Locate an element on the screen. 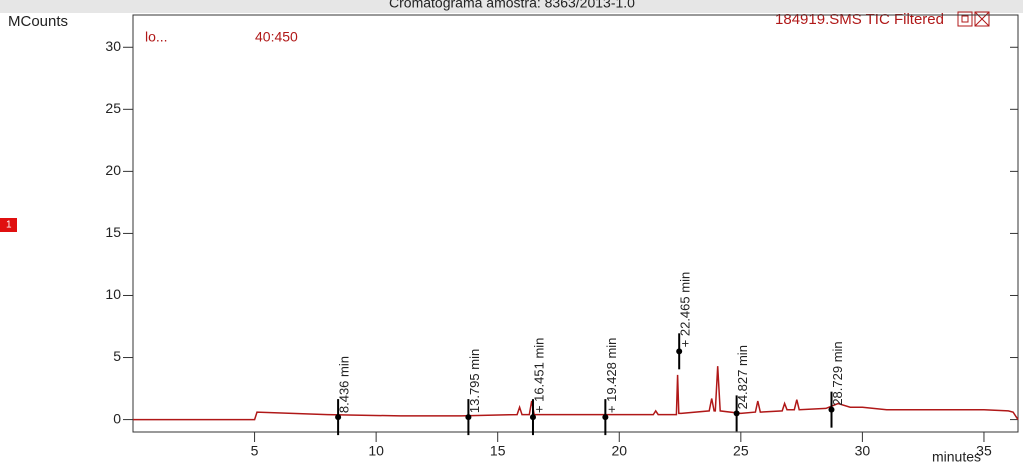 This screenshot has height=466, width=1023. peak-label: 8.436 min is located at coordinates (344, 384).